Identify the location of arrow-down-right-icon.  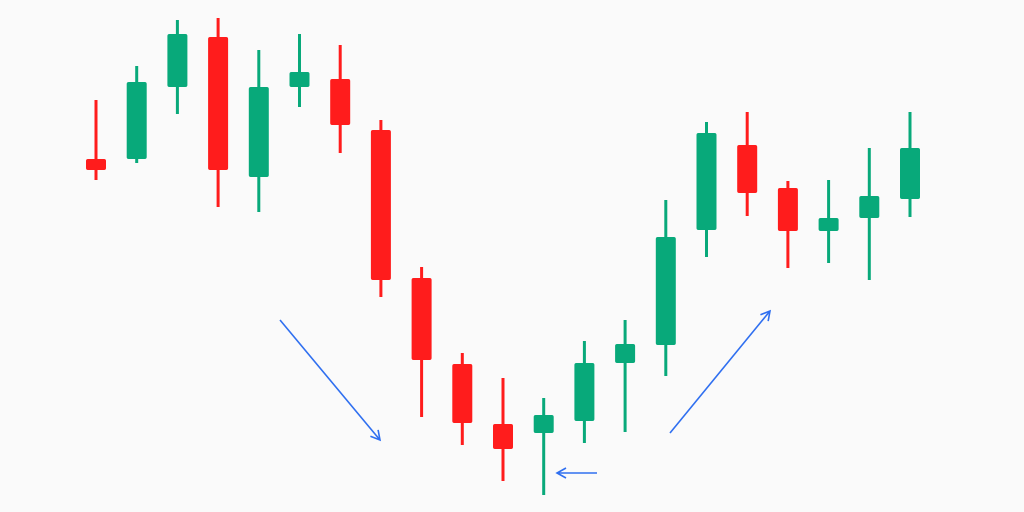
(330, 380).